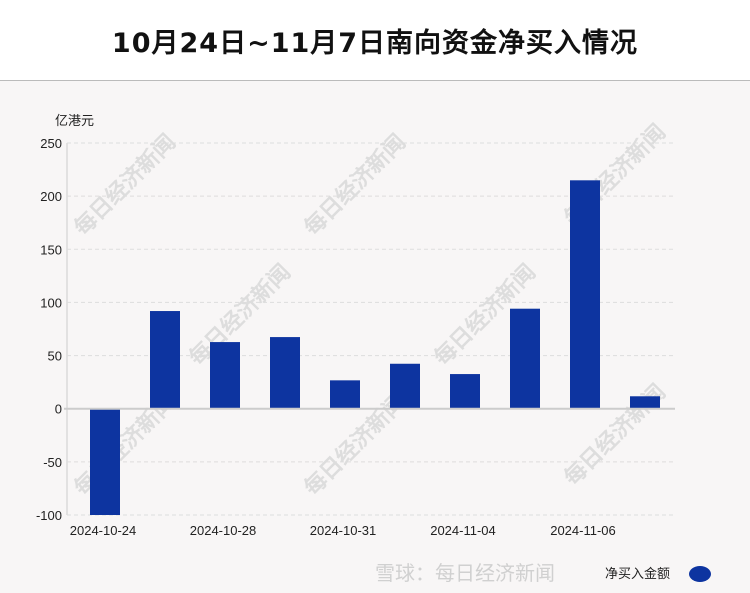 The image size is (750, 593). What do you see at coordinates (49, 515) in the screenshot?
I see `y-tick-label: -100` at bounding box center [49, 515].